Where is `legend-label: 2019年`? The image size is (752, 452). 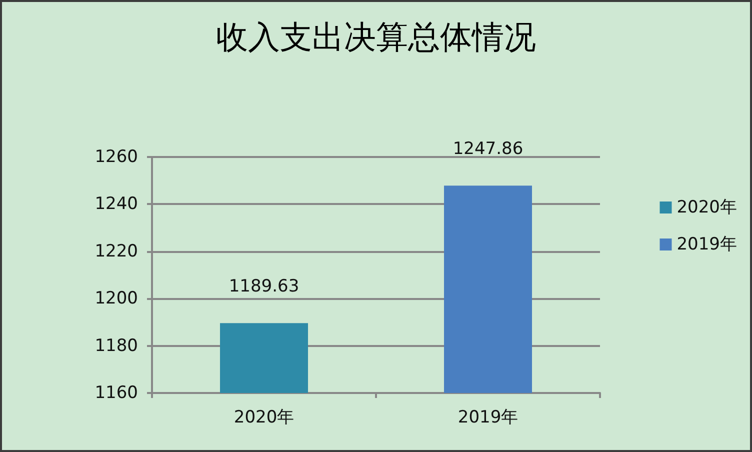
legend-label: 2019年 is located at coordinates (706, 244).